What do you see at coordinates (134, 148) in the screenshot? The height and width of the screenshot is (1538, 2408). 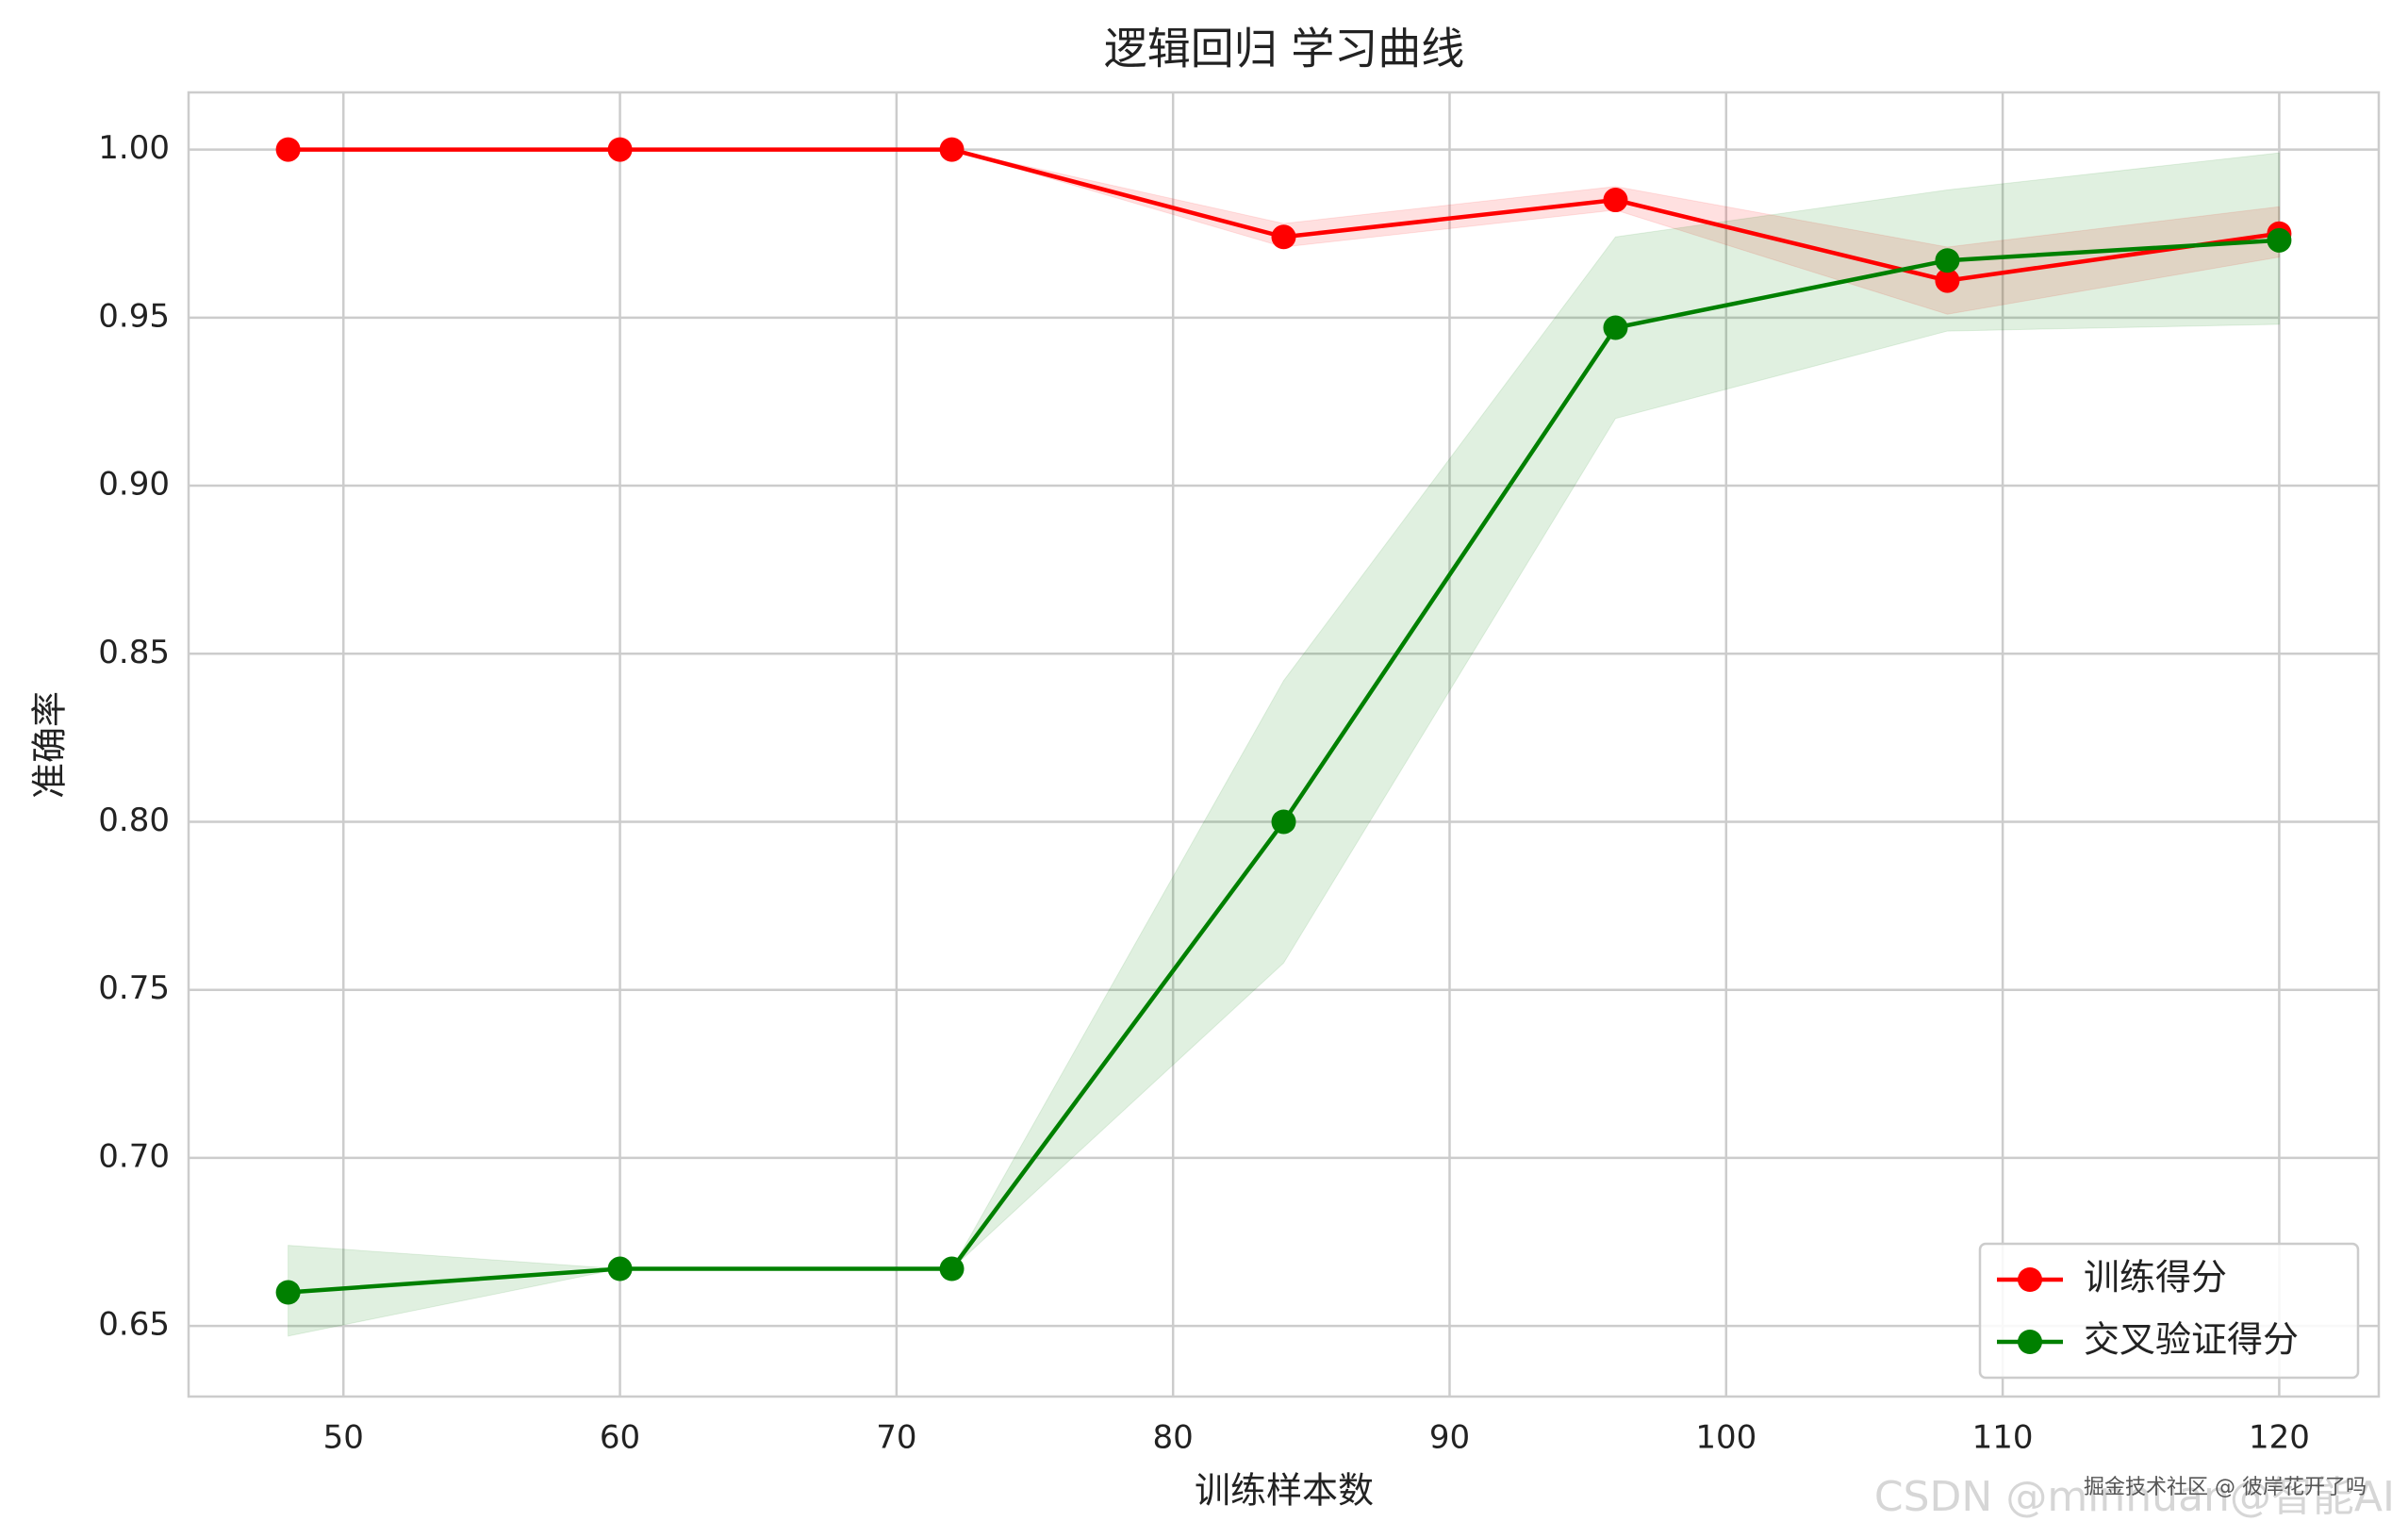 I see `y-tick-label: 1.00` at bounding box center [134, 148].